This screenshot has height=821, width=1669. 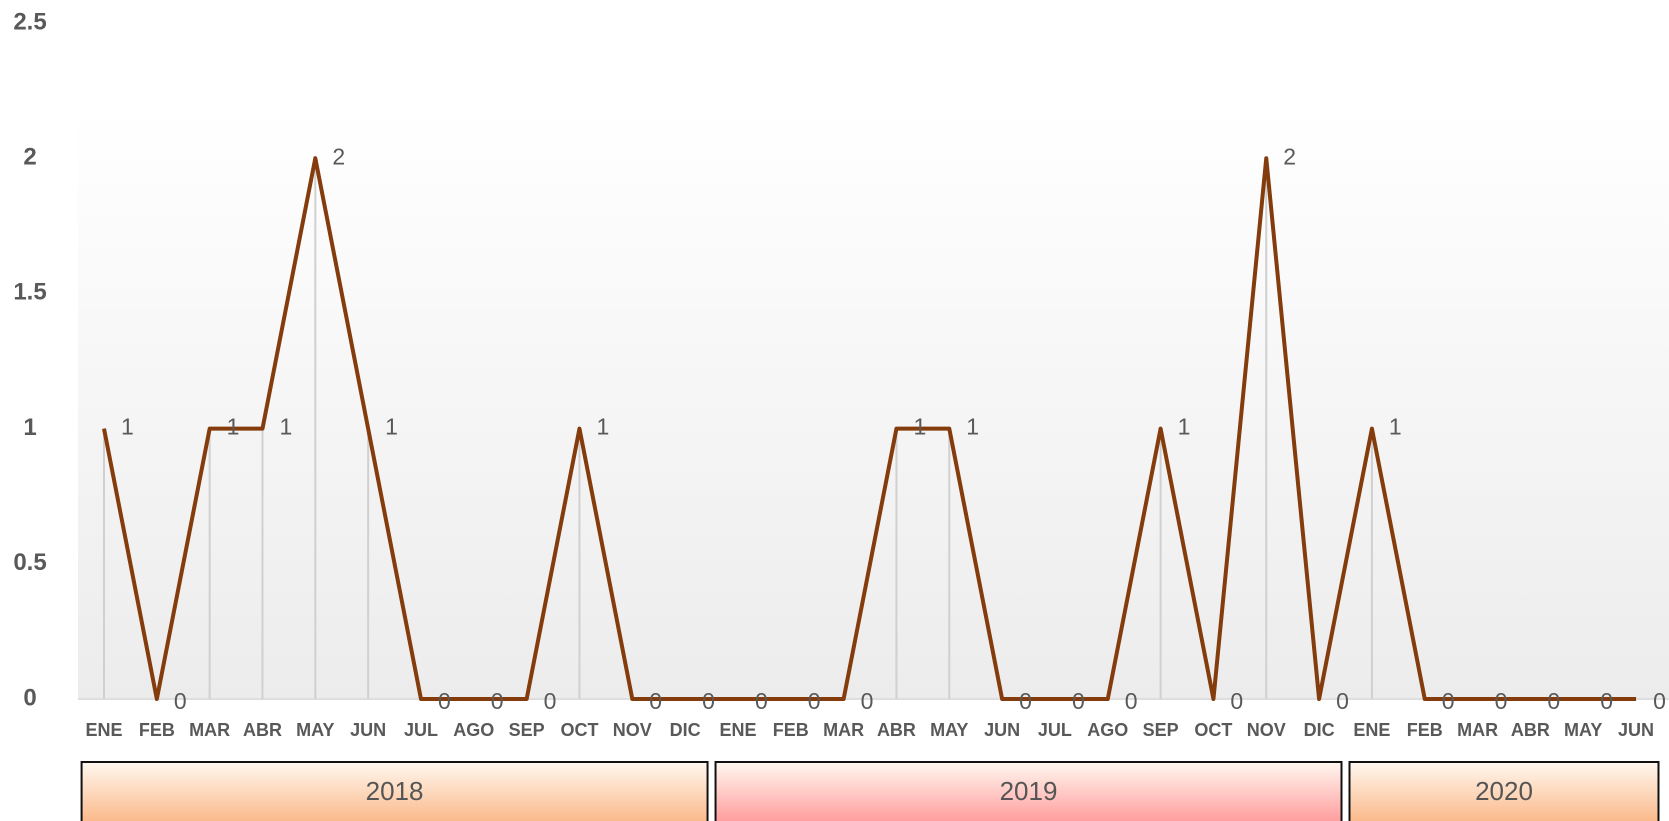 What do you see at coordinates (29, 157) in the screenshot?
I see `y-tick-label: 2` at bounding box center [29, 157].